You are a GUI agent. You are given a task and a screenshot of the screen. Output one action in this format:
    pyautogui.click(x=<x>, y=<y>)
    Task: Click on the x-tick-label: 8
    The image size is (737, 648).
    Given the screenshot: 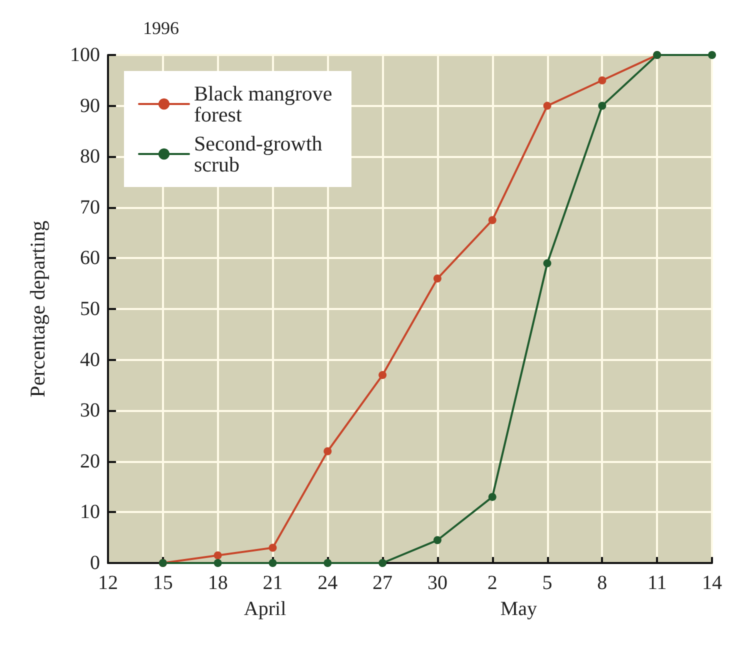 What is the action you would take?
    pyautogui.click(x=602, y=583)
    